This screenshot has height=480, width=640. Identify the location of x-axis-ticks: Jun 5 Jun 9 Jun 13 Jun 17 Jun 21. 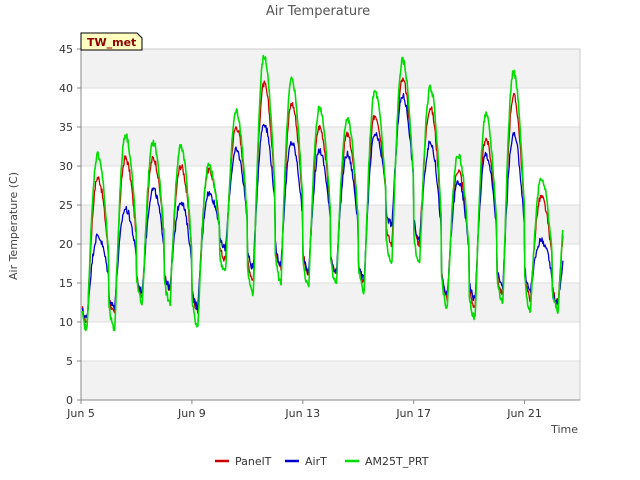
(304, 410).